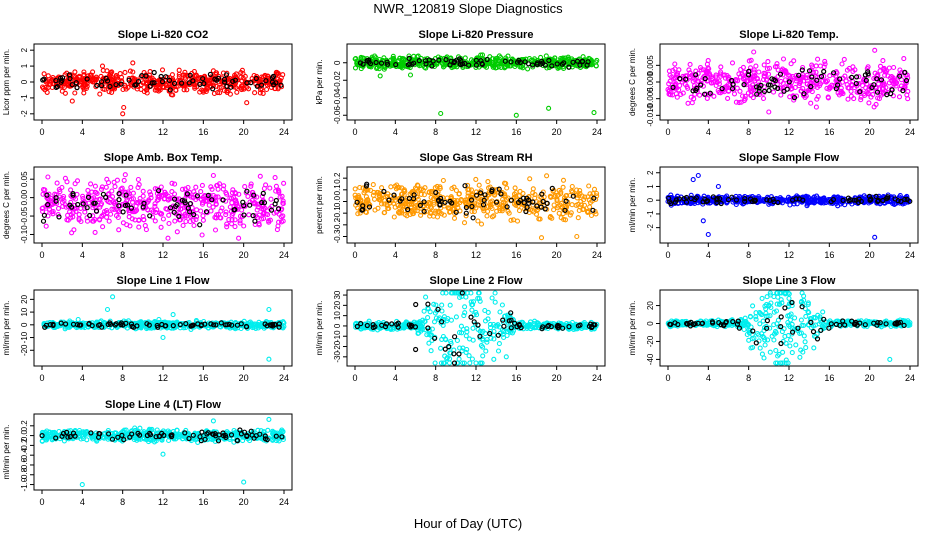 This screenshot has width=936, height=540. Describe the element at coordinates (650, 65) in the screenshot. I see `y-tick-label: 0.005` at that location.